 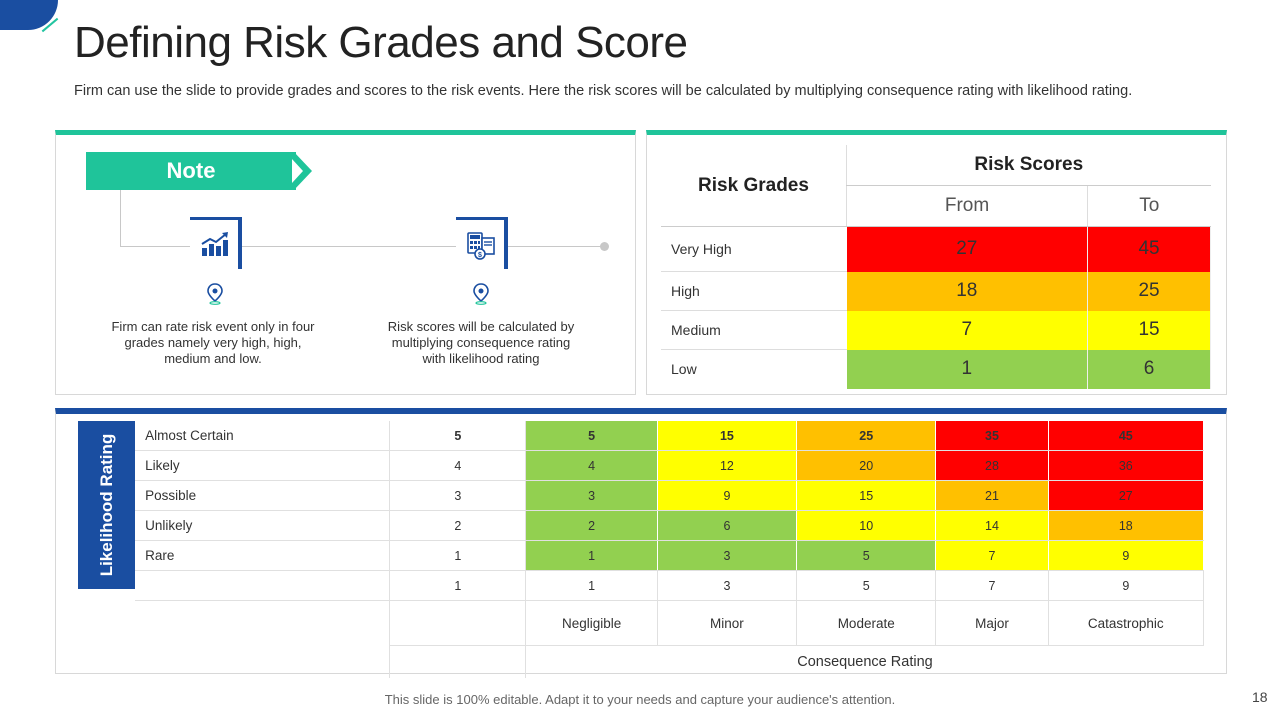 What do you see at coordinates (191, 171) in the screenshot?
I see `note-tag: Note` at bounding box center [191, 171].